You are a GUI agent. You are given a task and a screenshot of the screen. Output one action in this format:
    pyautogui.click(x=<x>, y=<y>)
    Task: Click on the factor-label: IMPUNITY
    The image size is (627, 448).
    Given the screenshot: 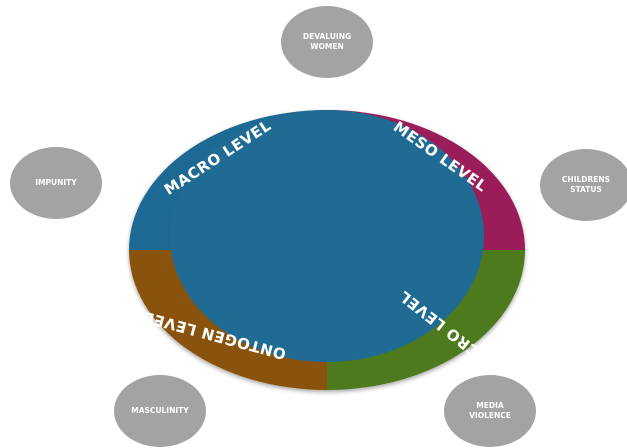 What is the action you would take?
    pyautogui.click(x=56, y=182)
    